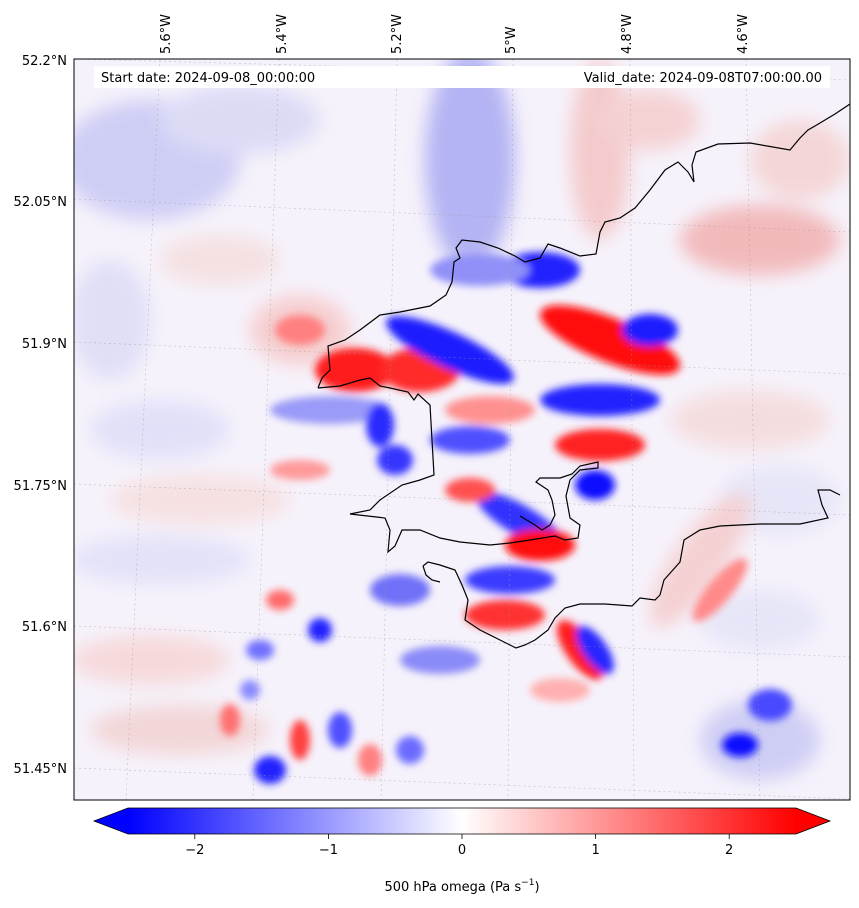 This screenshot has height=908, width=859. Describe the element at coordinates (328, 850) in the screenshot. I see `colorbar-tick-label: −1` at that location.